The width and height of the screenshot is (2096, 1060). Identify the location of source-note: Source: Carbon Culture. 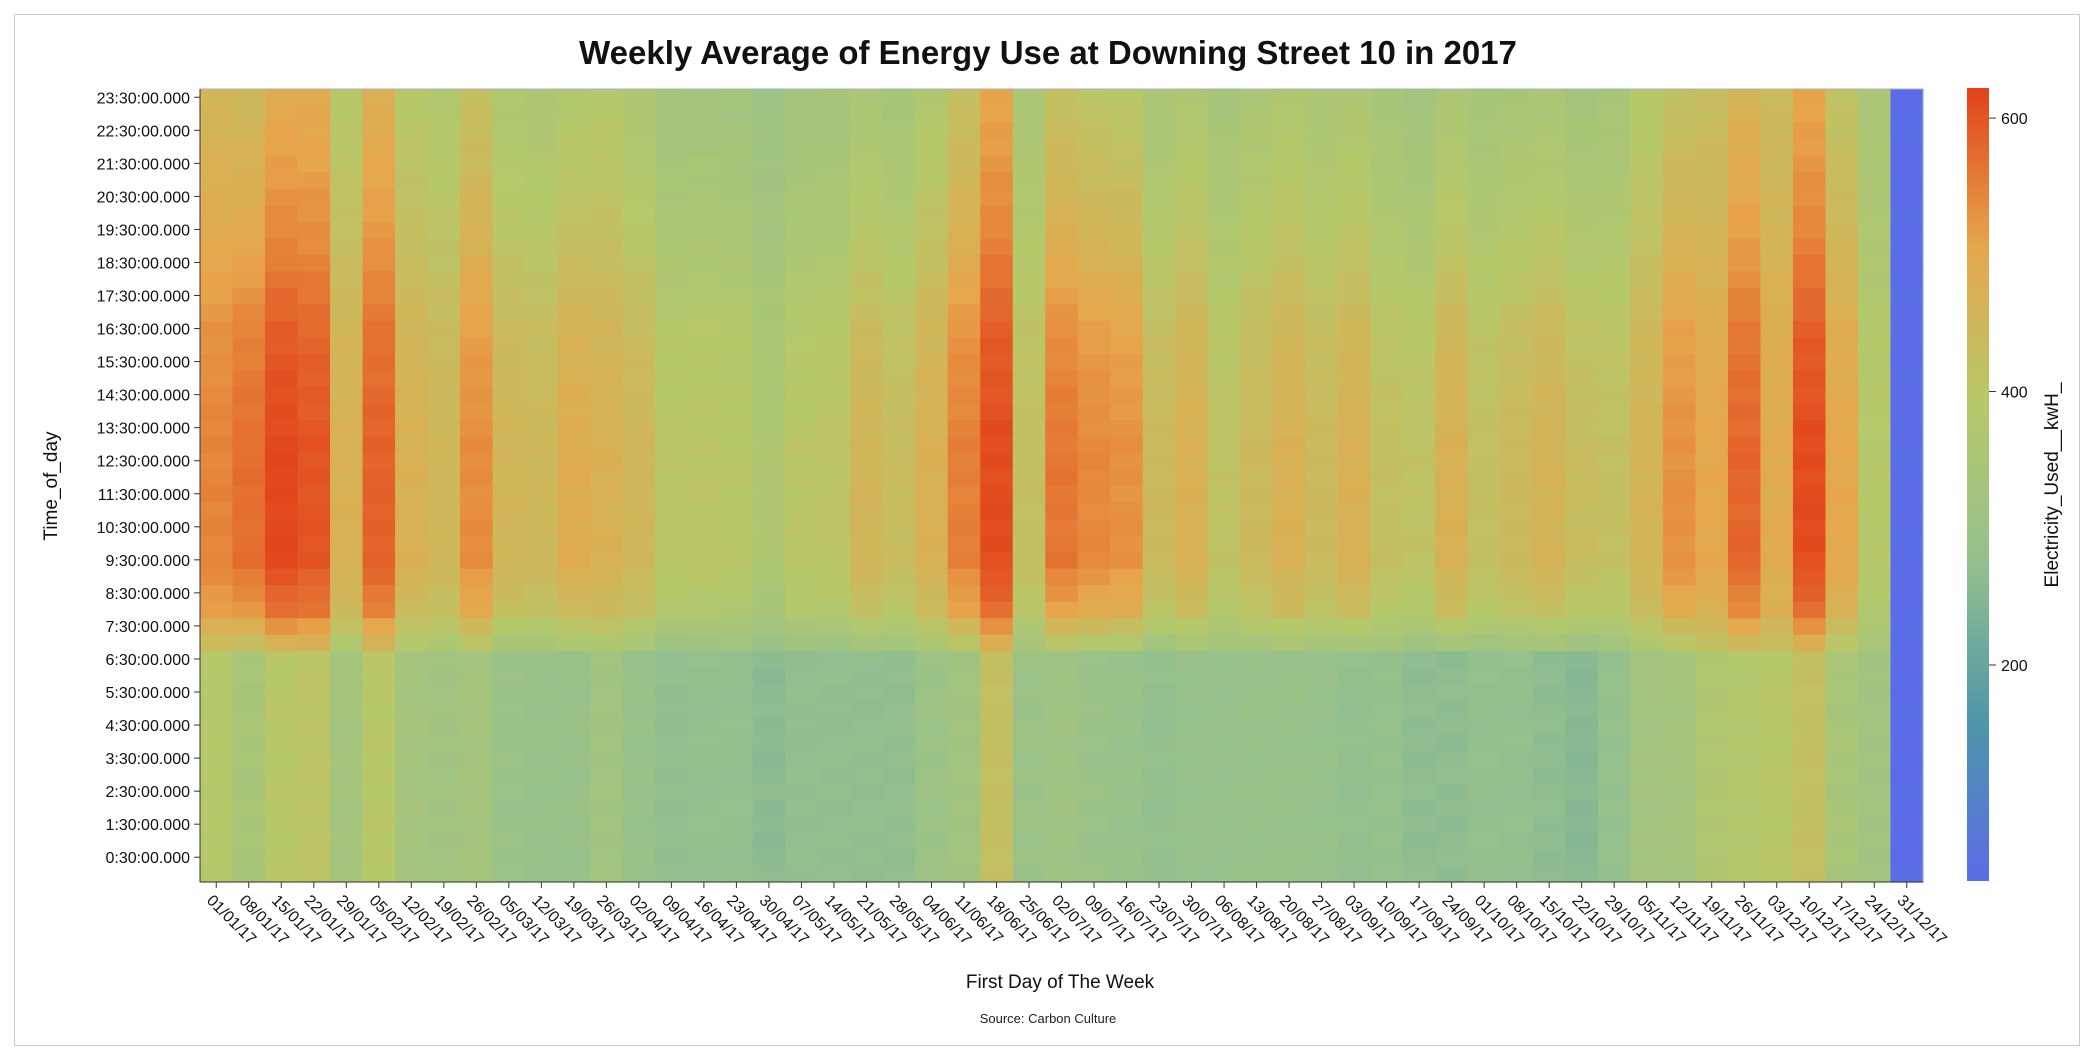
(1048, 1018).